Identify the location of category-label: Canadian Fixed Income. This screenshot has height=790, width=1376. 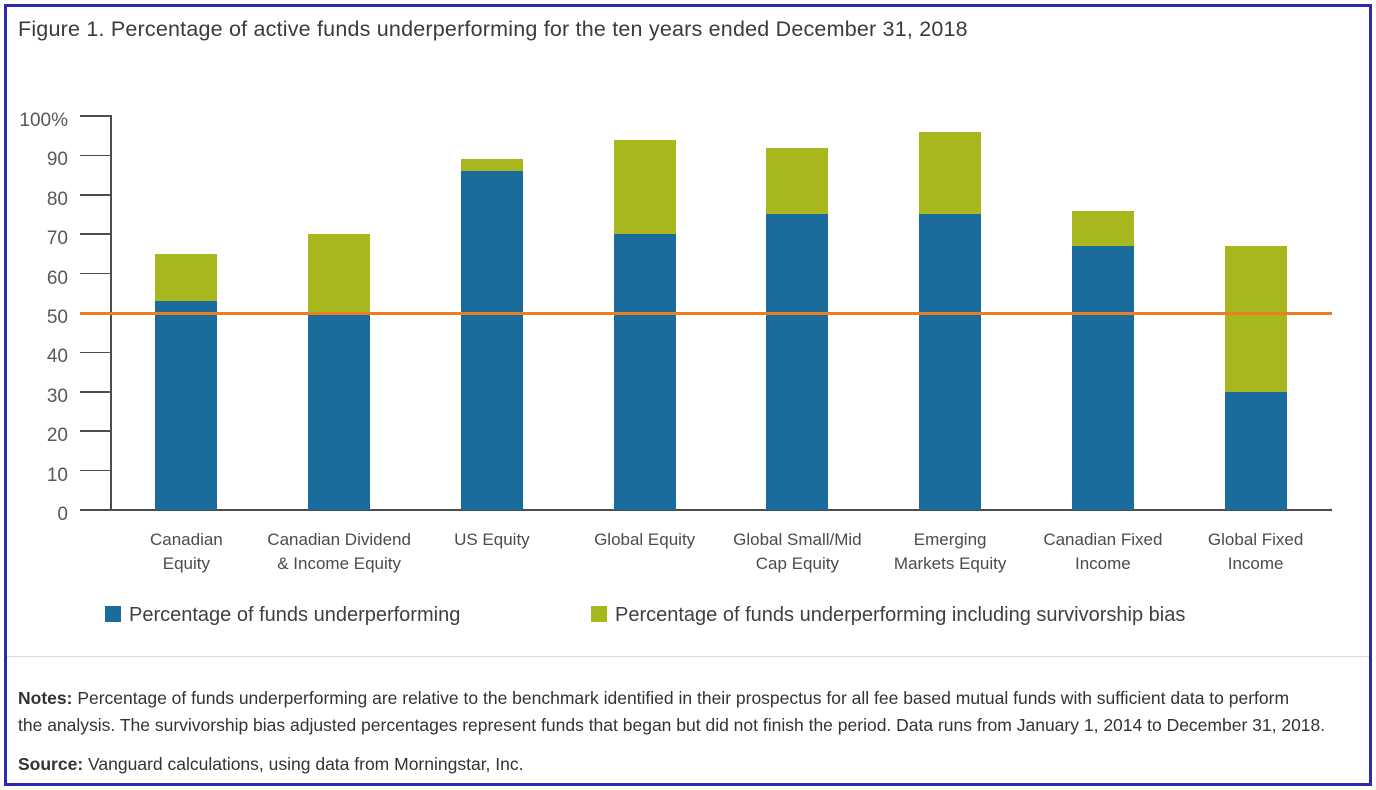
(1103, 551).